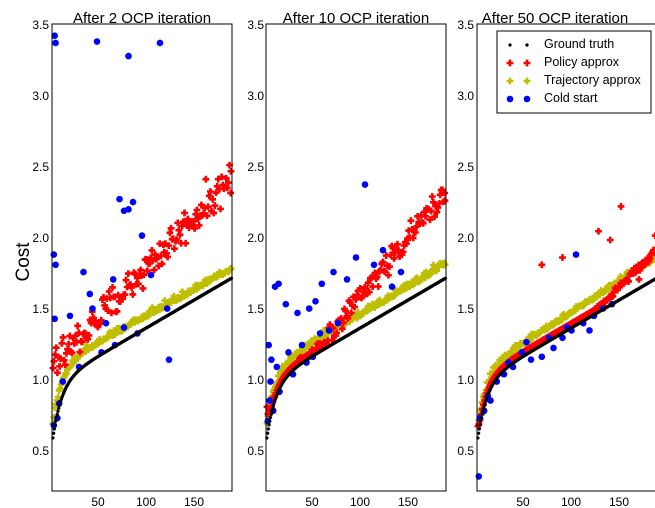  What do you see at coordinates (555, 18) in the screenshot?
I see `panel-title: After 50 OCP iteration` at bounding box center [555, 18].